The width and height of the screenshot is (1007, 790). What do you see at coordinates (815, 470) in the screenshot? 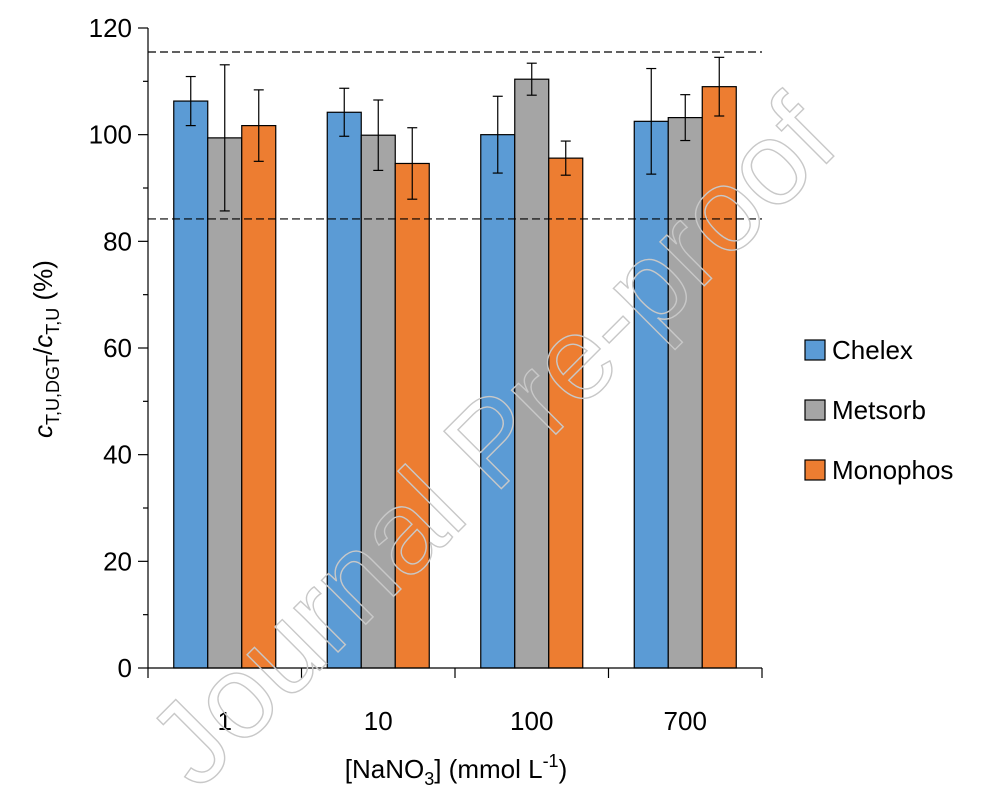
I see `legend-swatch-monophos` at bounding box center [815, 470].